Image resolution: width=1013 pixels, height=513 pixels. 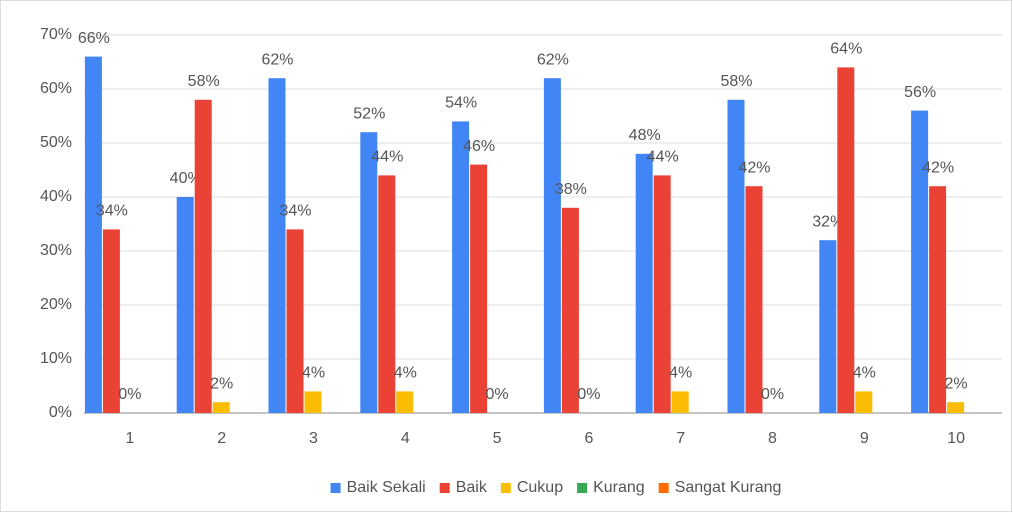 What do you see at coordinates (461, 103) in the screenshot?
I see `data-label: 54%` at bounding box center [461, 103].